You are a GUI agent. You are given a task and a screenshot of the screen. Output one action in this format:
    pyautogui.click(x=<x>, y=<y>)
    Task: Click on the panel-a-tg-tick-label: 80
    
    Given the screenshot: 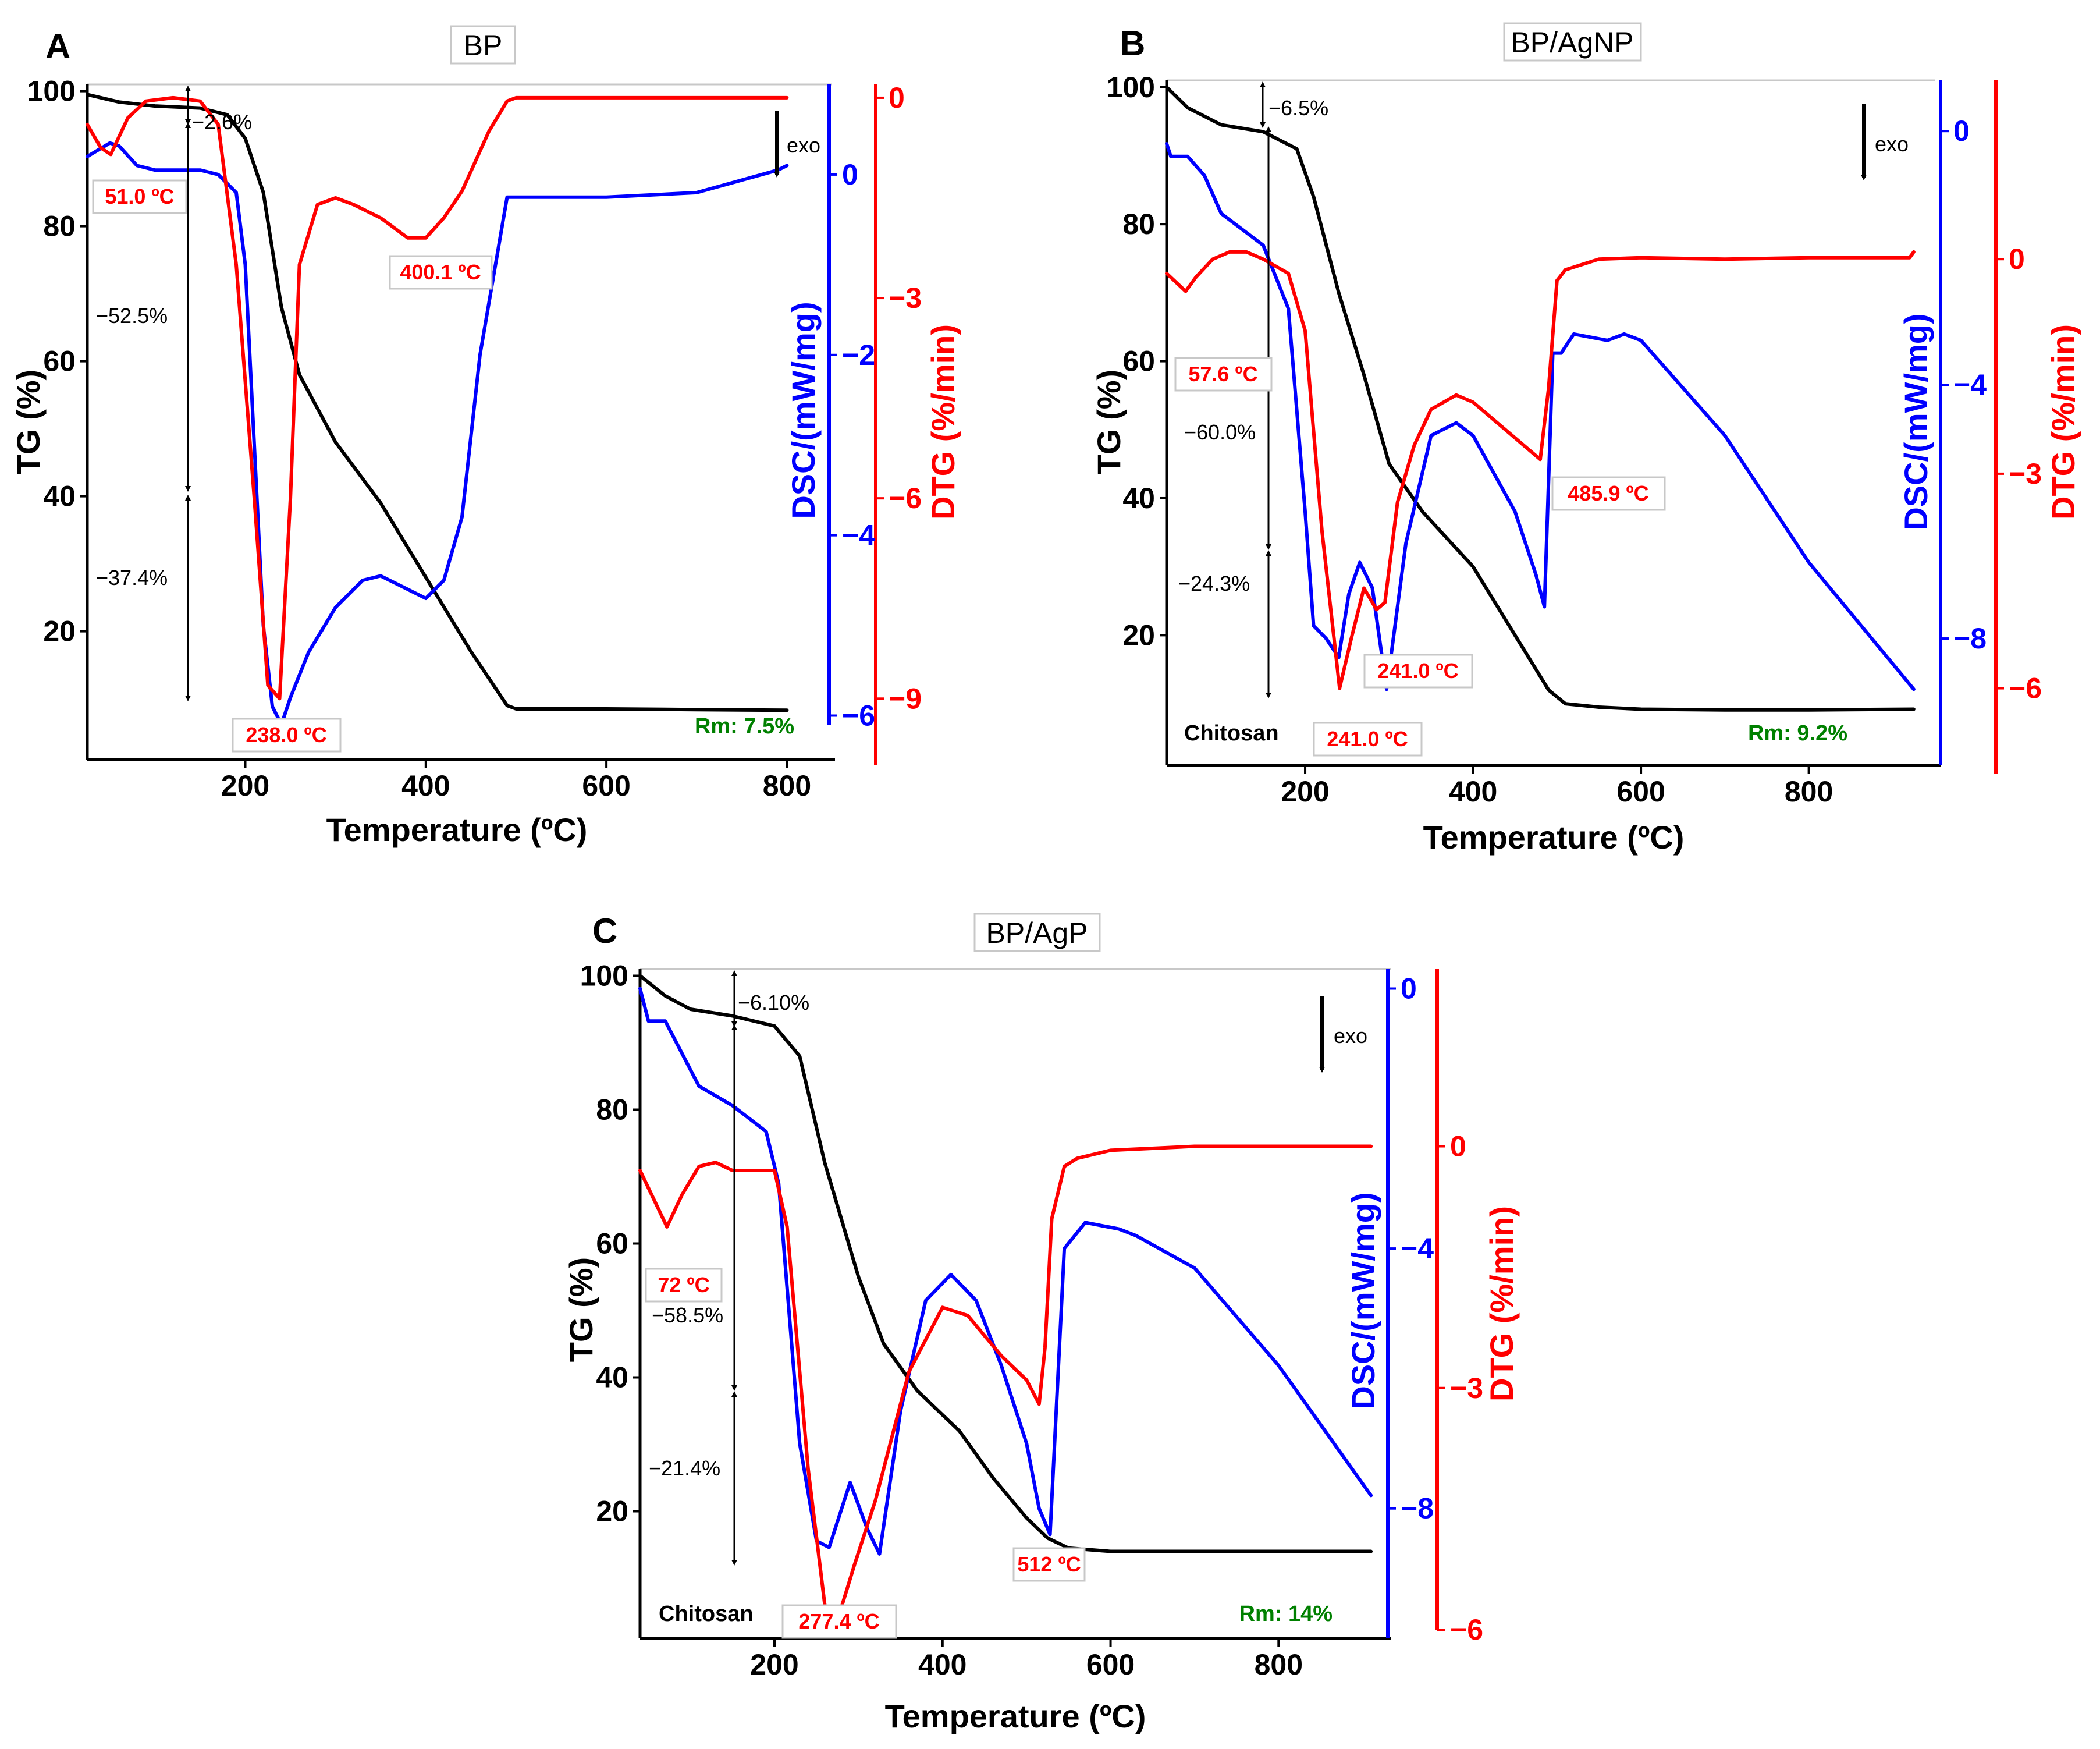 What is the action you would take?
    pyautogui.click(x=60, y=226)
    